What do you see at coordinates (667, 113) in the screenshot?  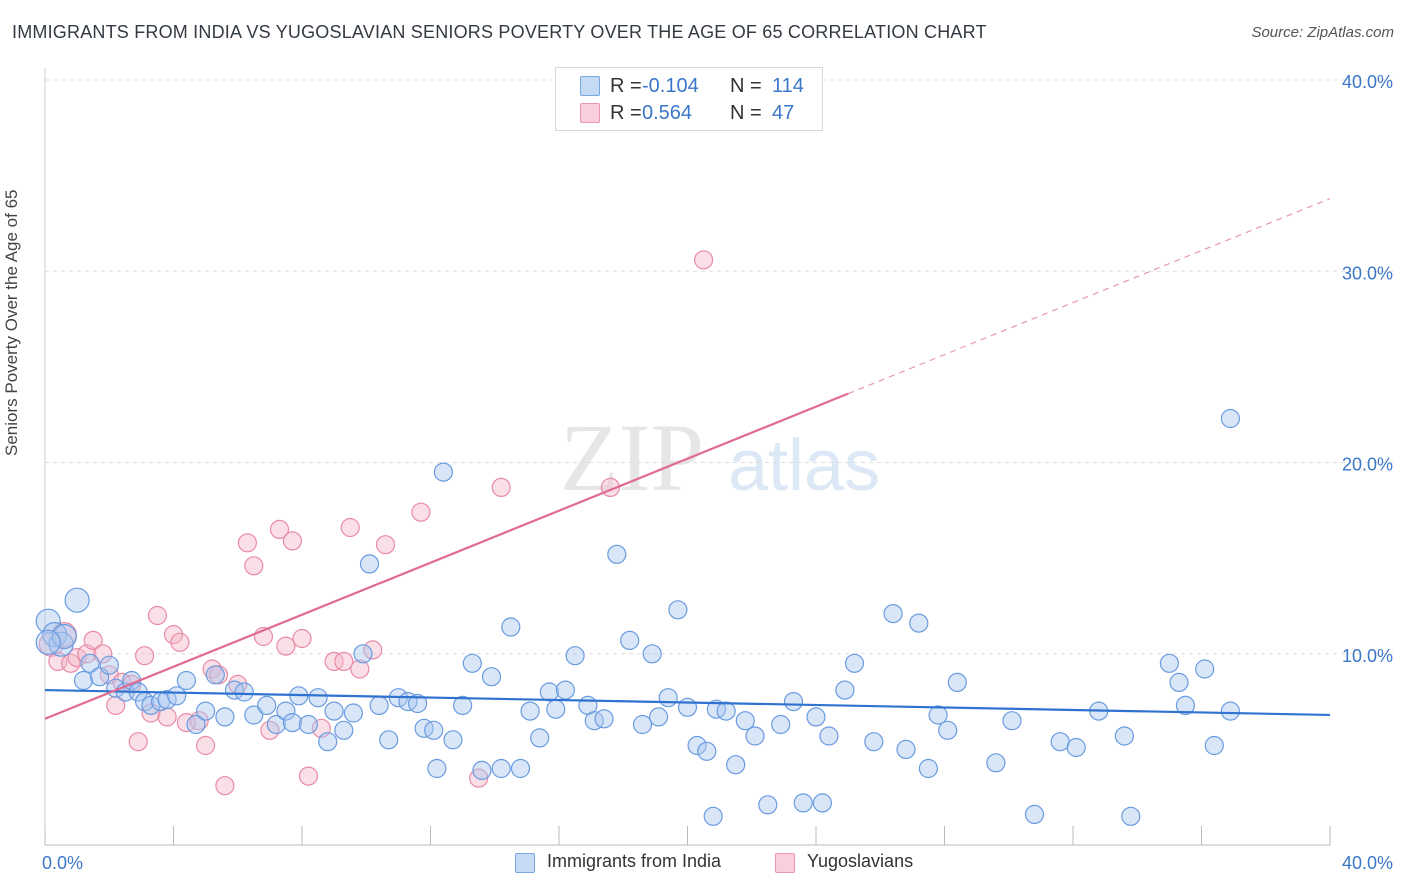 I see `r-value: 0.564` at bounding box center [667, 113].